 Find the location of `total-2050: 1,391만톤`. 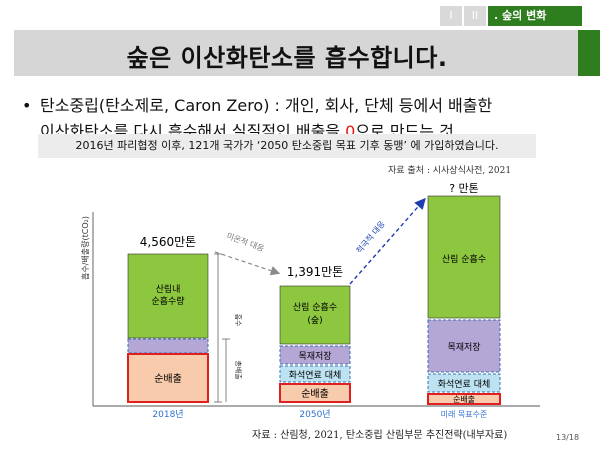

total-2050: 1,391만톤 is located at coordinates (315, 272).